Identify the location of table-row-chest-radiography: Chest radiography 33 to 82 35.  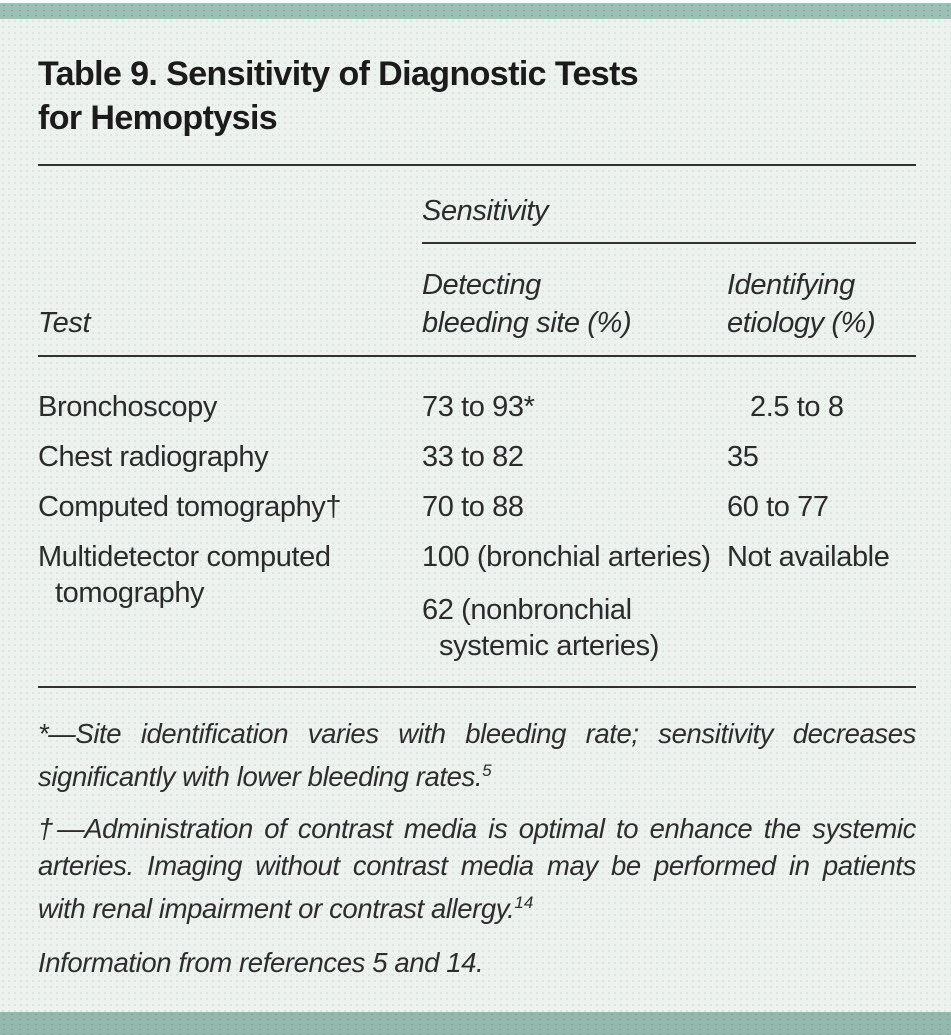
(477, 457).